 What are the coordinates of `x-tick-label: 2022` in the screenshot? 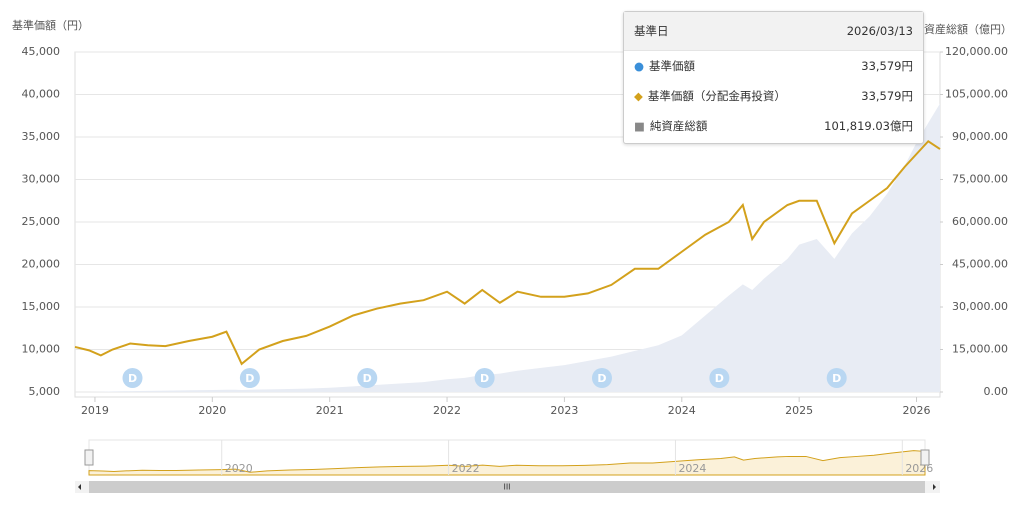 It's located at (447, 410).